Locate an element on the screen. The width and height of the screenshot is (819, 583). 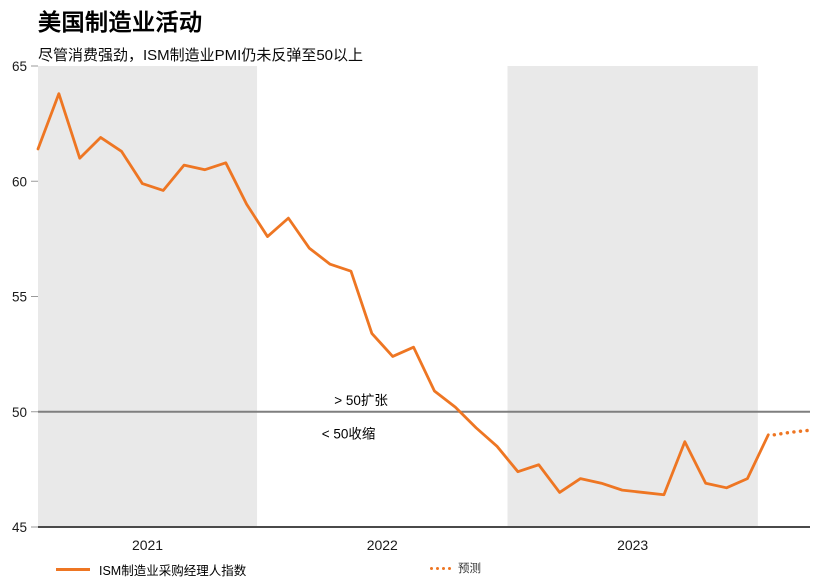
legend-label-pmi: ISM制造业采购经理人指数 is located at coordinates (173, 571).